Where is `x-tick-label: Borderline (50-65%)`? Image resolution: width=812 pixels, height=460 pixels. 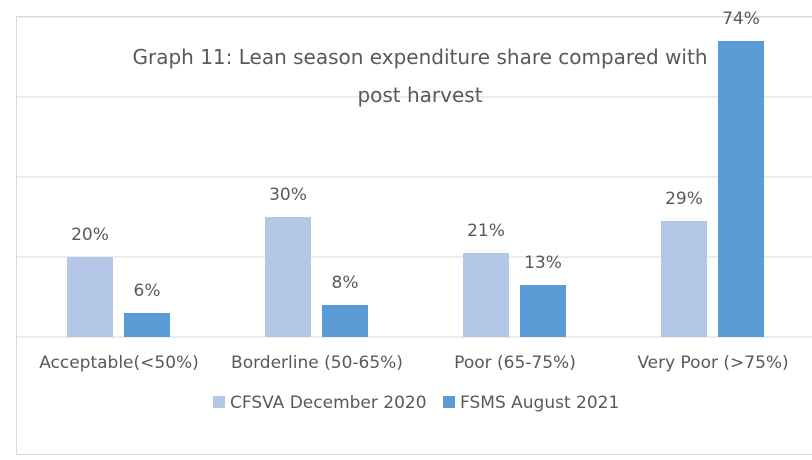 x-tick-label: Borderline (50-65%) is located at coordinates (317, 363).